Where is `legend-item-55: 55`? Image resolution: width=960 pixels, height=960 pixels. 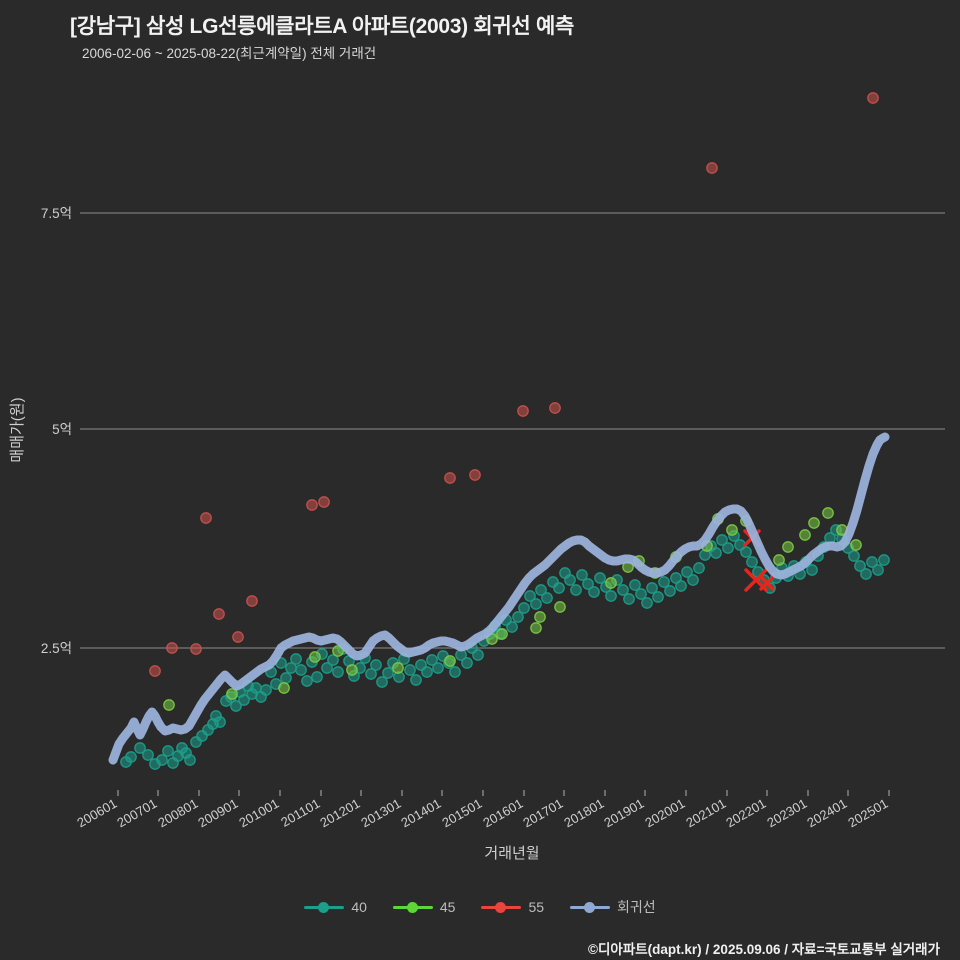
legend-item-55: 55 is located at coordinates (512, 907).